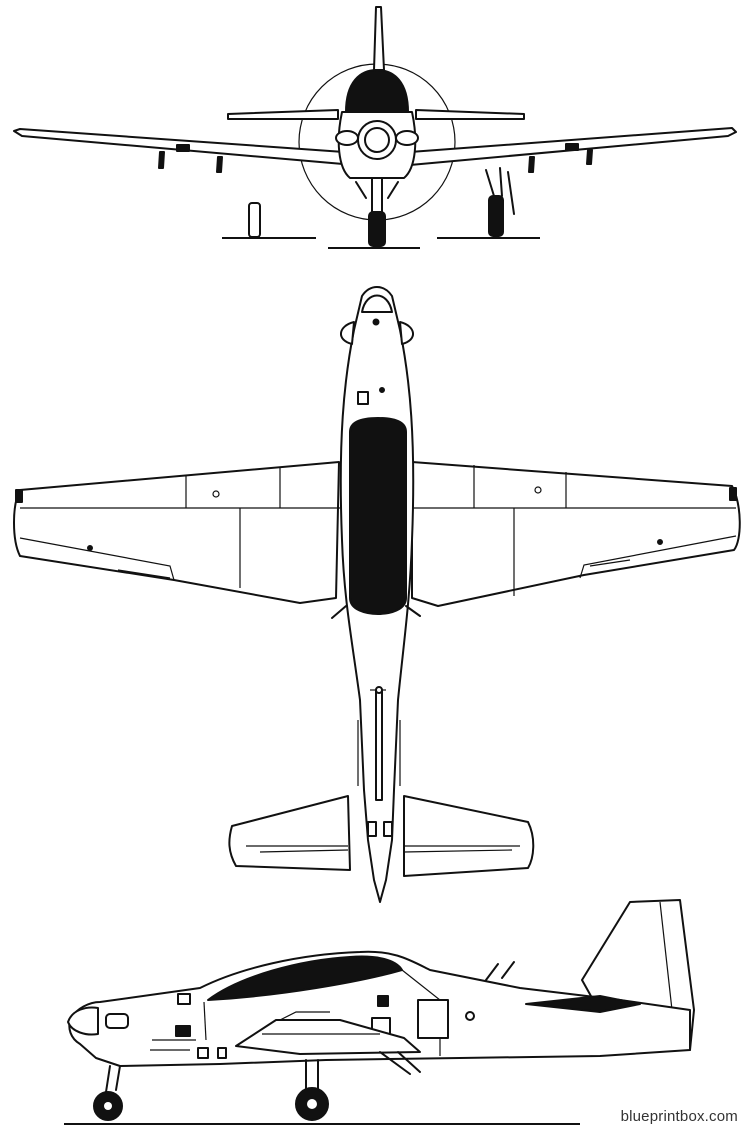 The height and width of the screenshot is (1131, 750). I want to click on top-right-stabilizer, so click(469, 836).